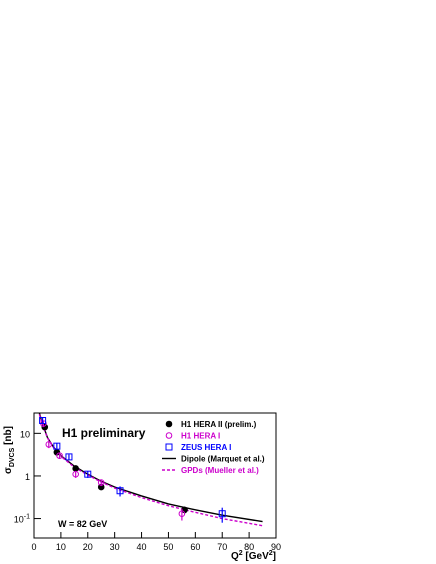 This screenshot has width=436, height=564. I want to click on legend-item: H1 HERA II (prelim.), so click(211, 424).